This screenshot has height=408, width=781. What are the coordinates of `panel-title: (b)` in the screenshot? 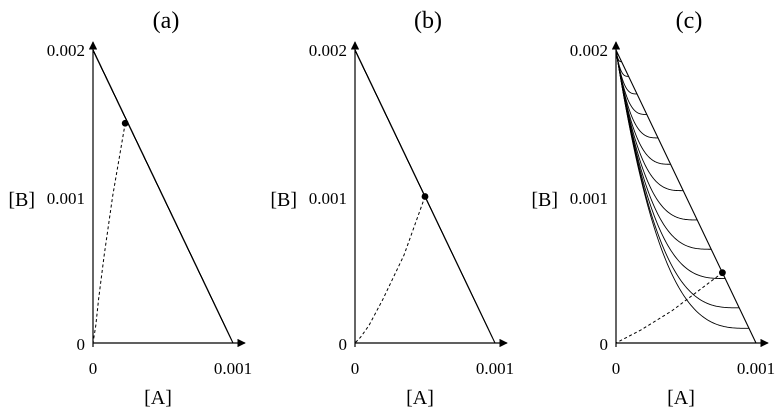 It's located at (428, 21).